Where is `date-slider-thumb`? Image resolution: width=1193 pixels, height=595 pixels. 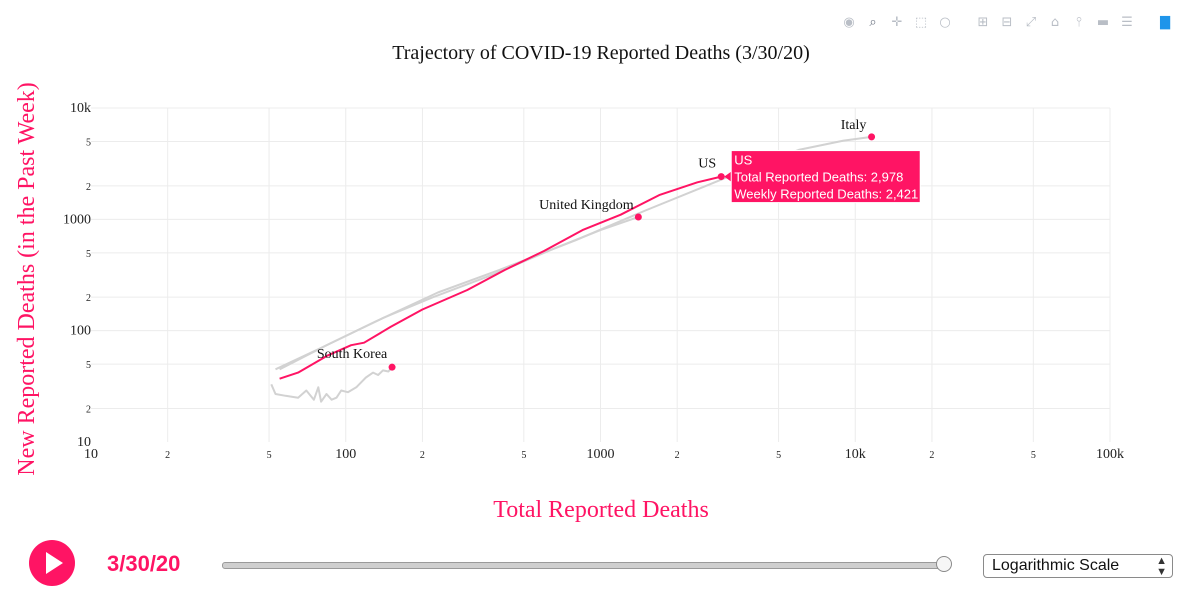 date-slider-thumb is located at coordinates (944, 564).